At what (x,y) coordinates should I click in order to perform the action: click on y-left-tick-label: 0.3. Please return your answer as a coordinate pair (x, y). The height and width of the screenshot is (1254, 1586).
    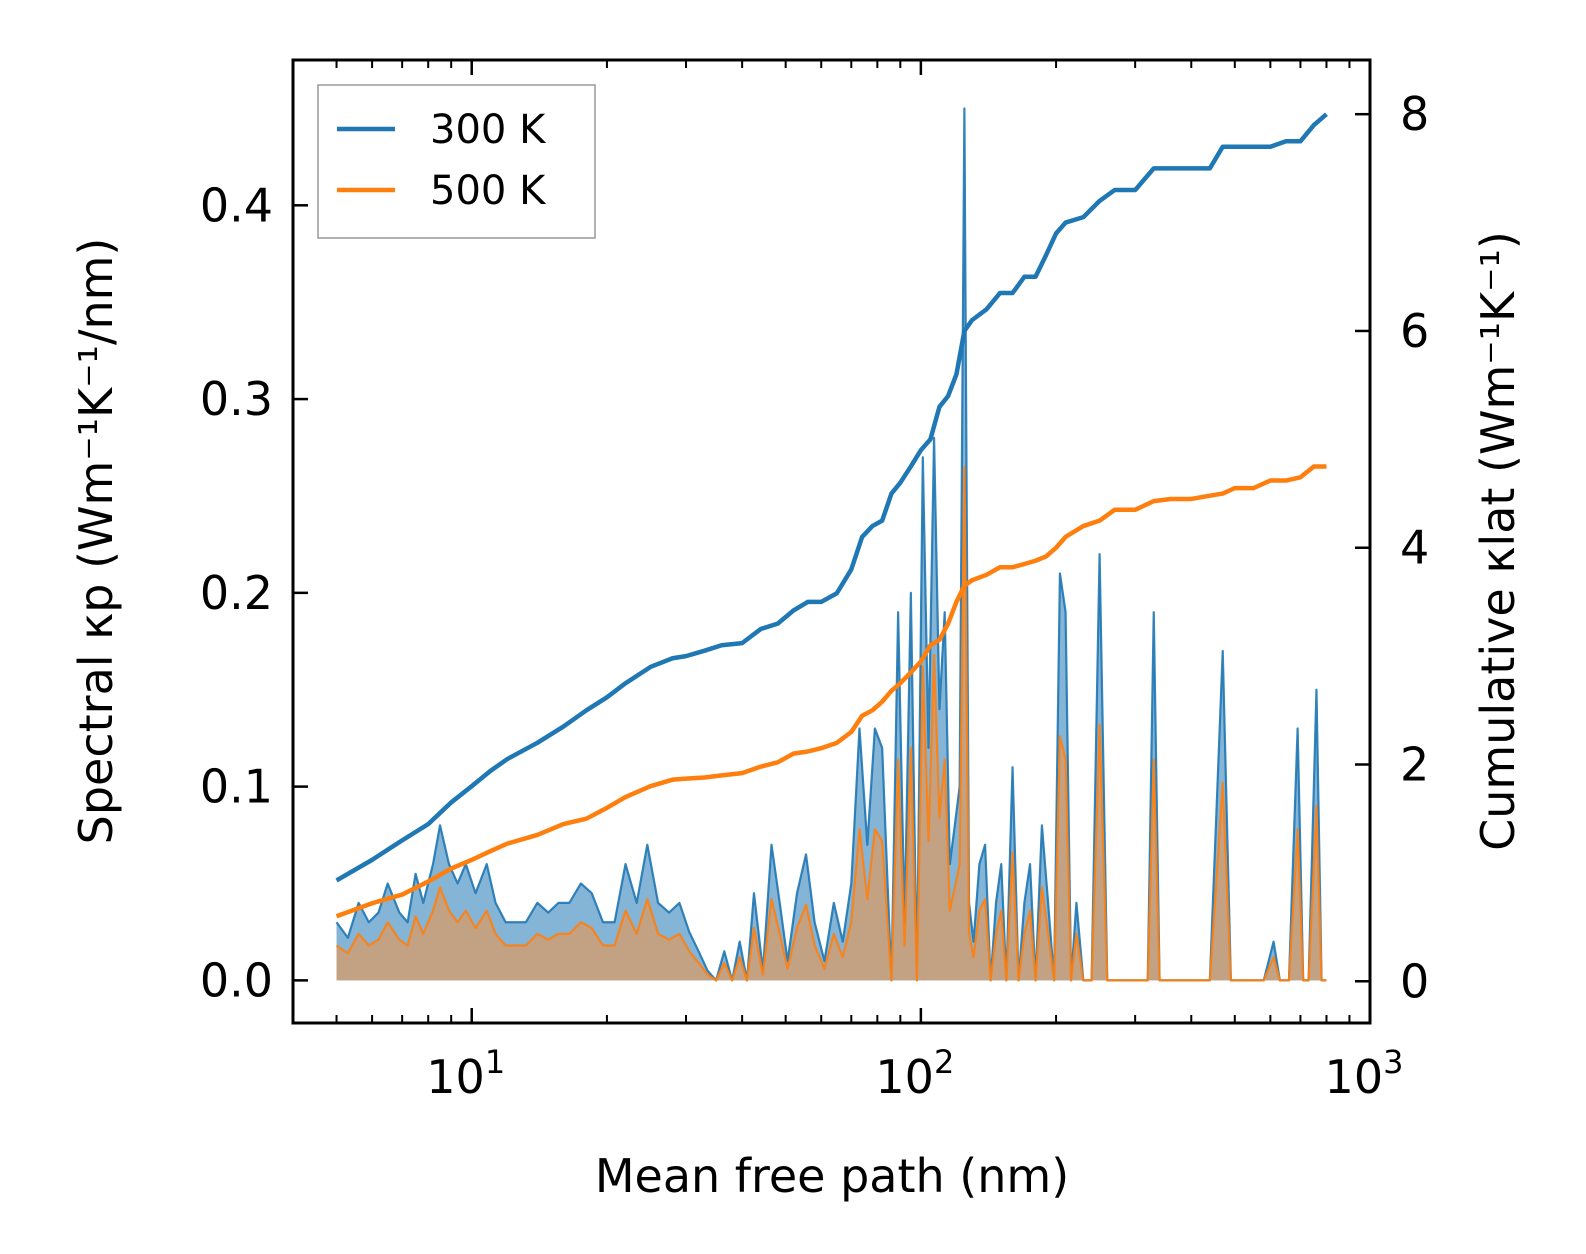
    Looking at the image, I should click on (236, 399).